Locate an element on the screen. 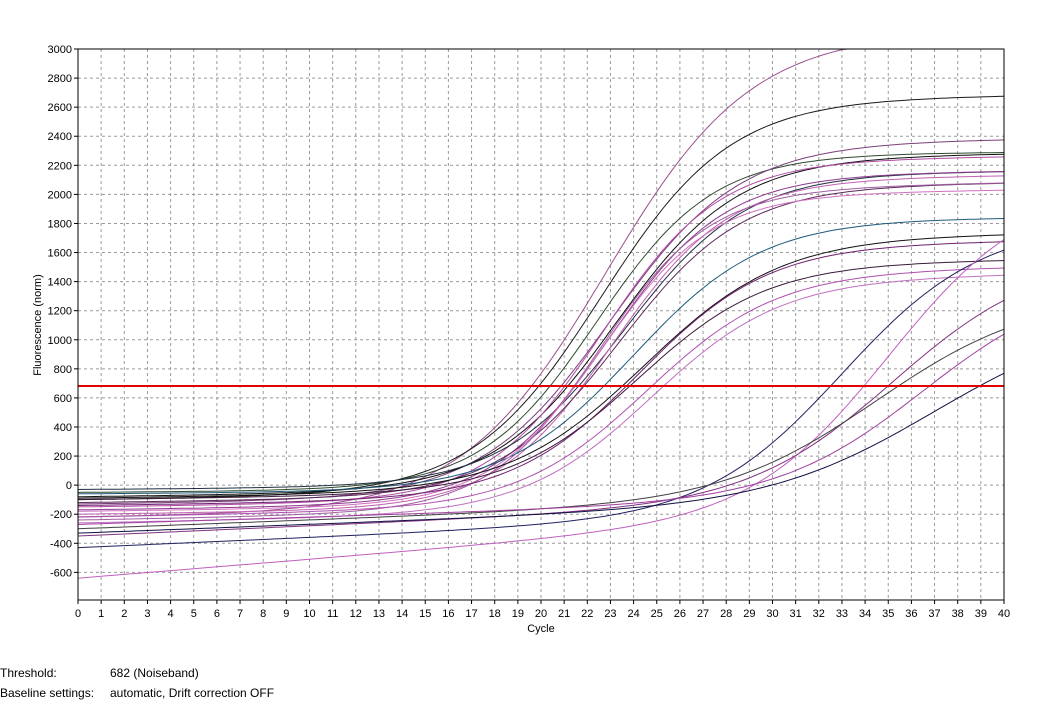  x-tick-label: 38 is located at coordinates (958, 614).